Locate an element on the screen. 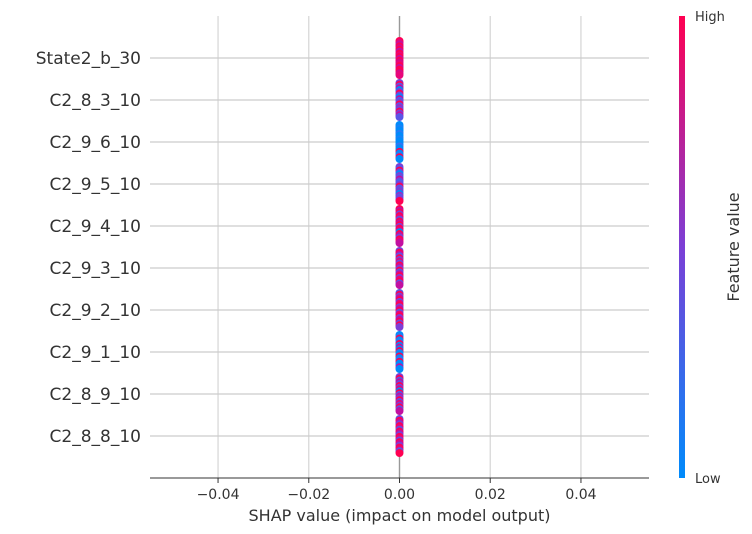 The height and width of the screenshot is (534, 752). feature-label: C2_9_4_10 is located at coordinates (95, 227).